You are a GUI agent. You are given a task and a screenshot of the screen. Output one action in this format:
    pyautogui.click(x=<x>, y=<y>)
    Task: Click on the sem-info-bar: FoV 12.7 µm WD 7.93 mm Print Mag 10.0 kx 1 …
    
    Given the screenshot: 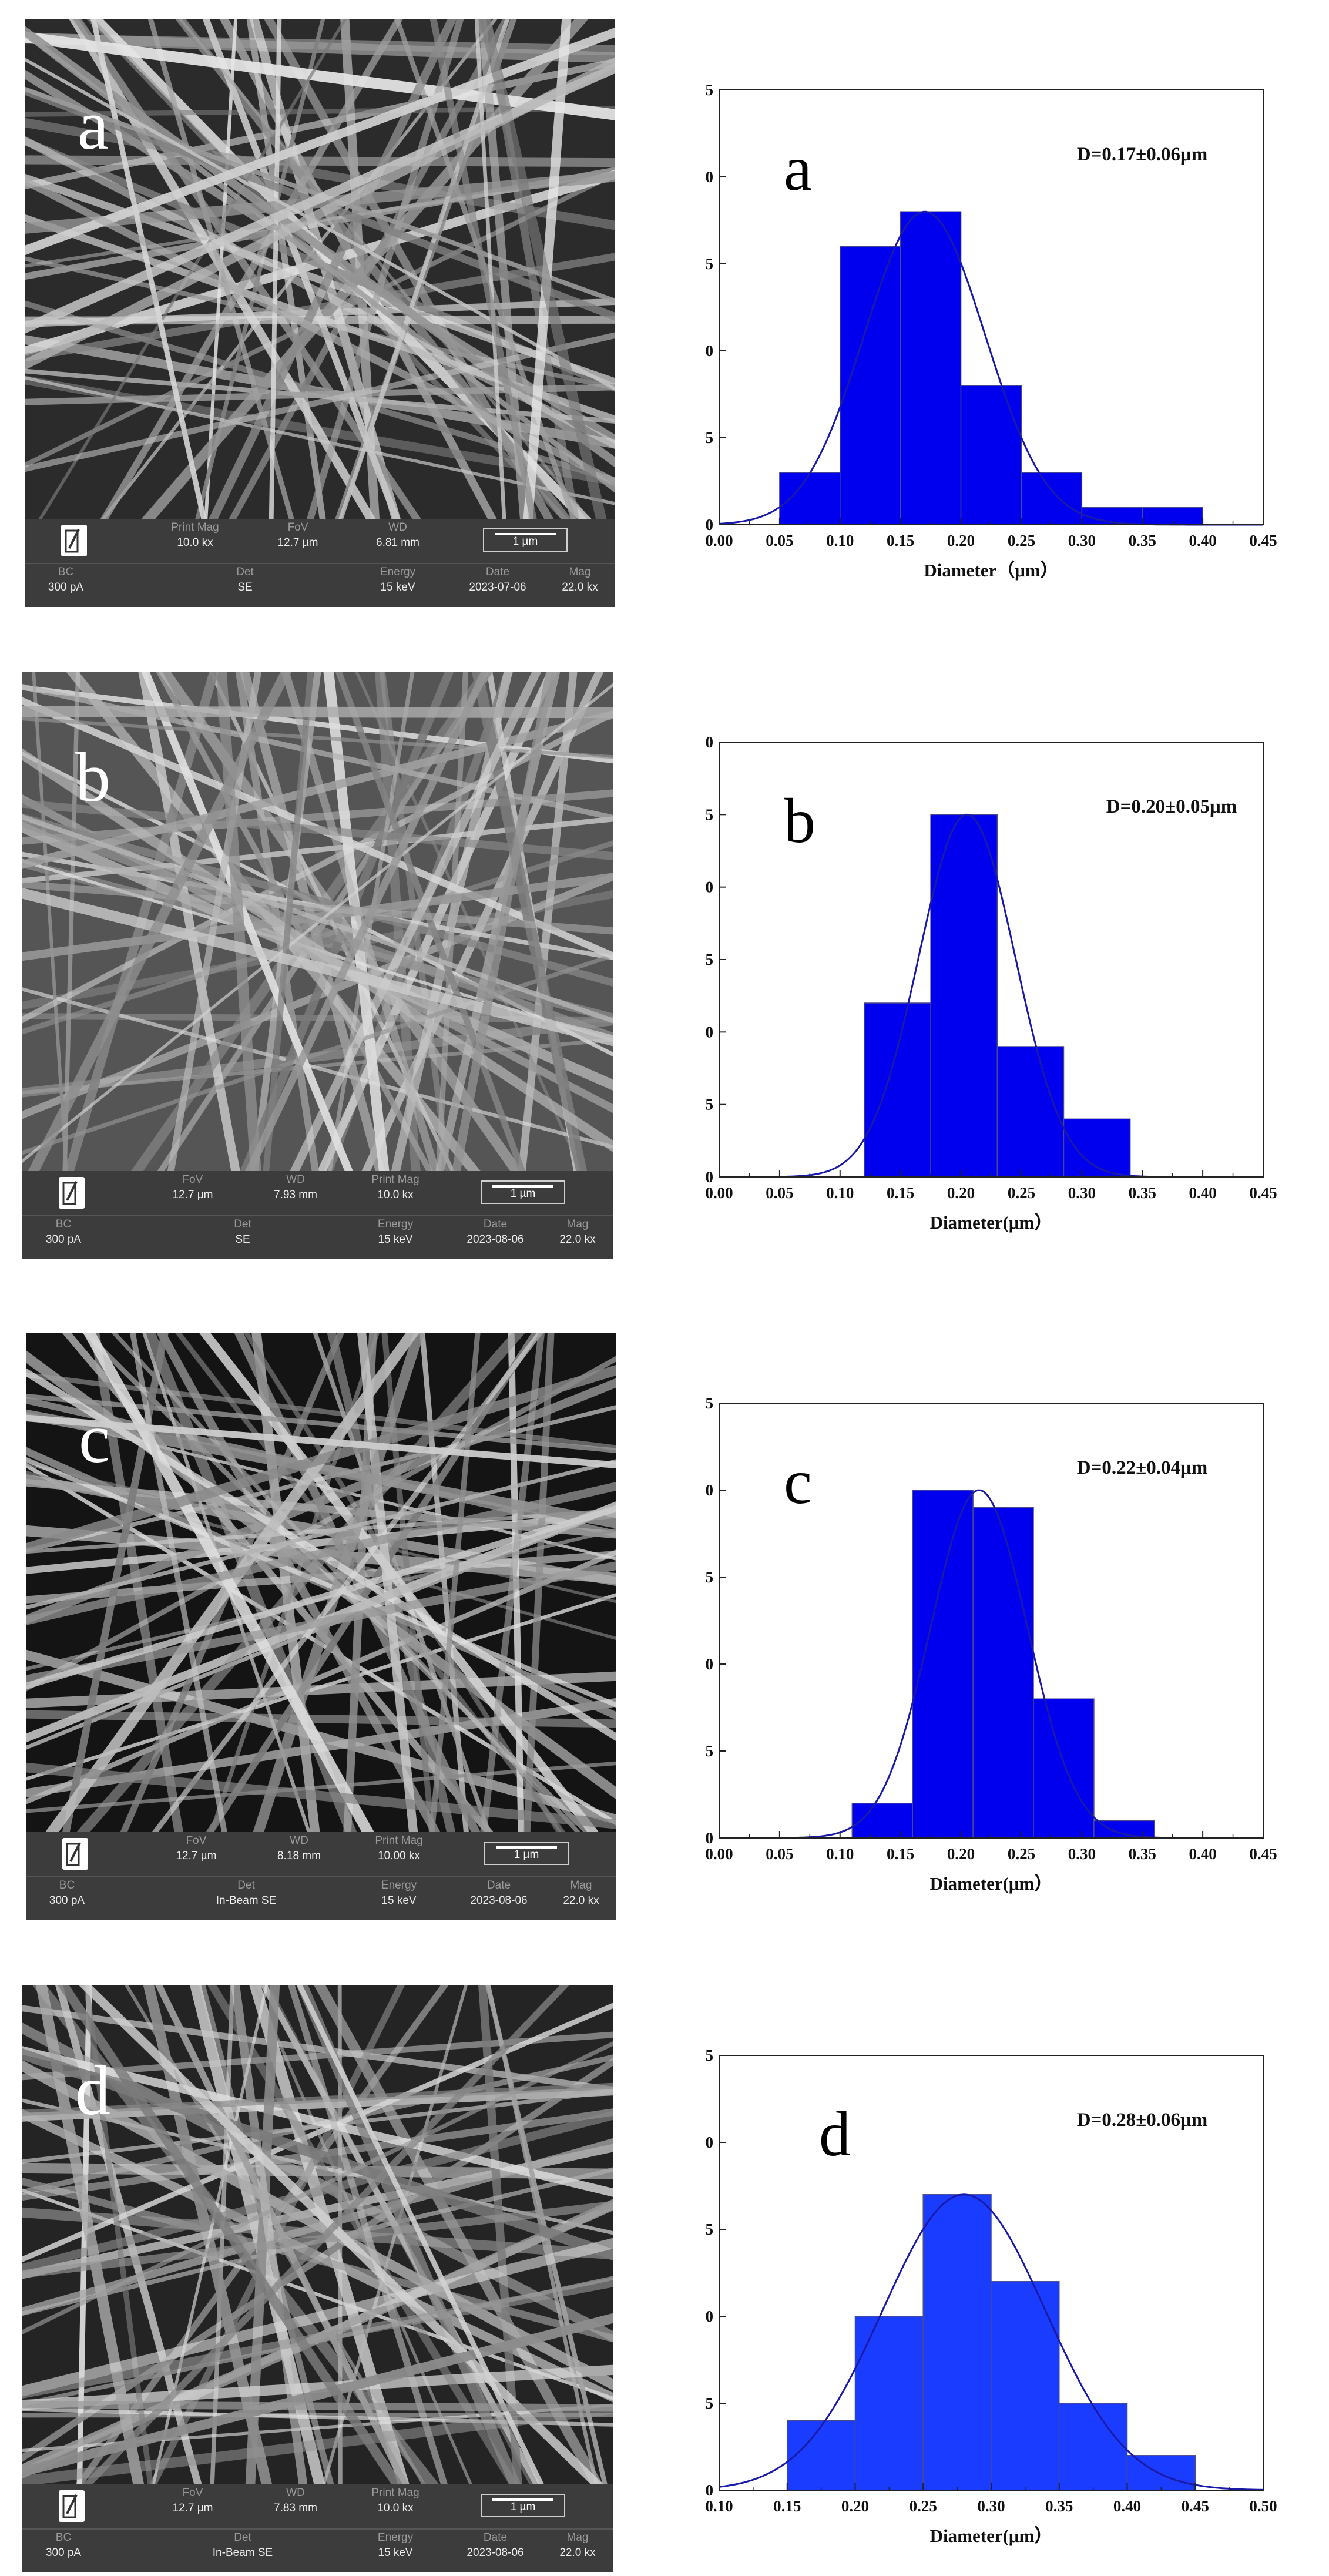 What is the action you would take?
    pyautogui.click(x=317, y=1215)
    